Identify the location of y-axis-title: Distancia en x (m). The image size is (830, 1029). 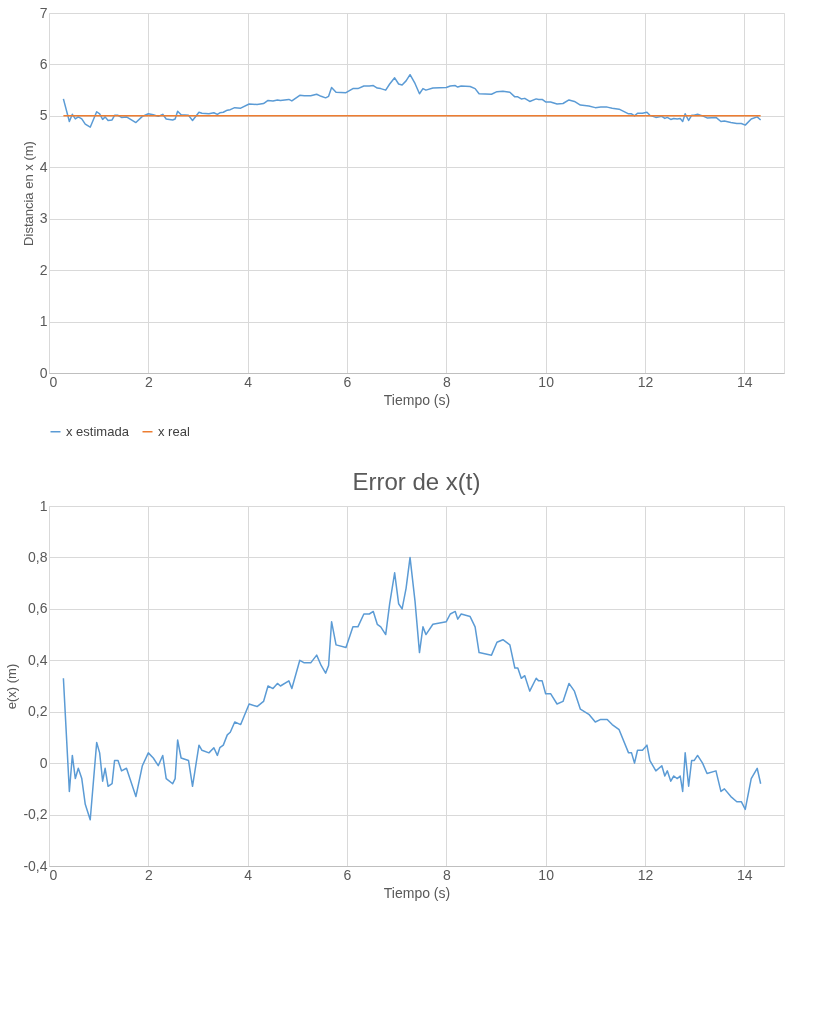
(28, 193).